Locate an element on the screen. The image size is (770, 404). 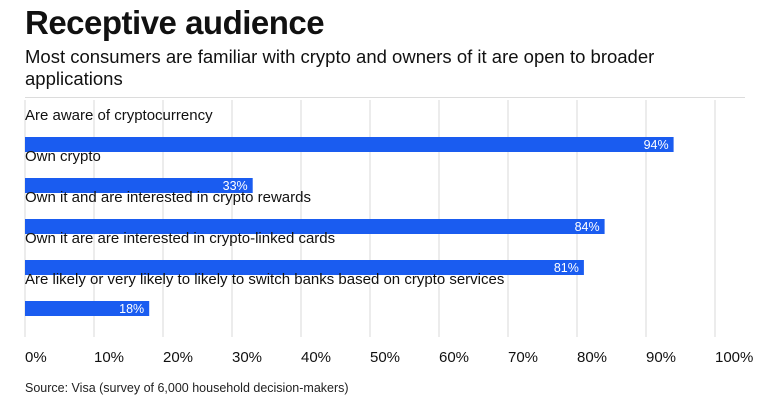
x-tick-label: 40% is located at coordinates (316, 357).